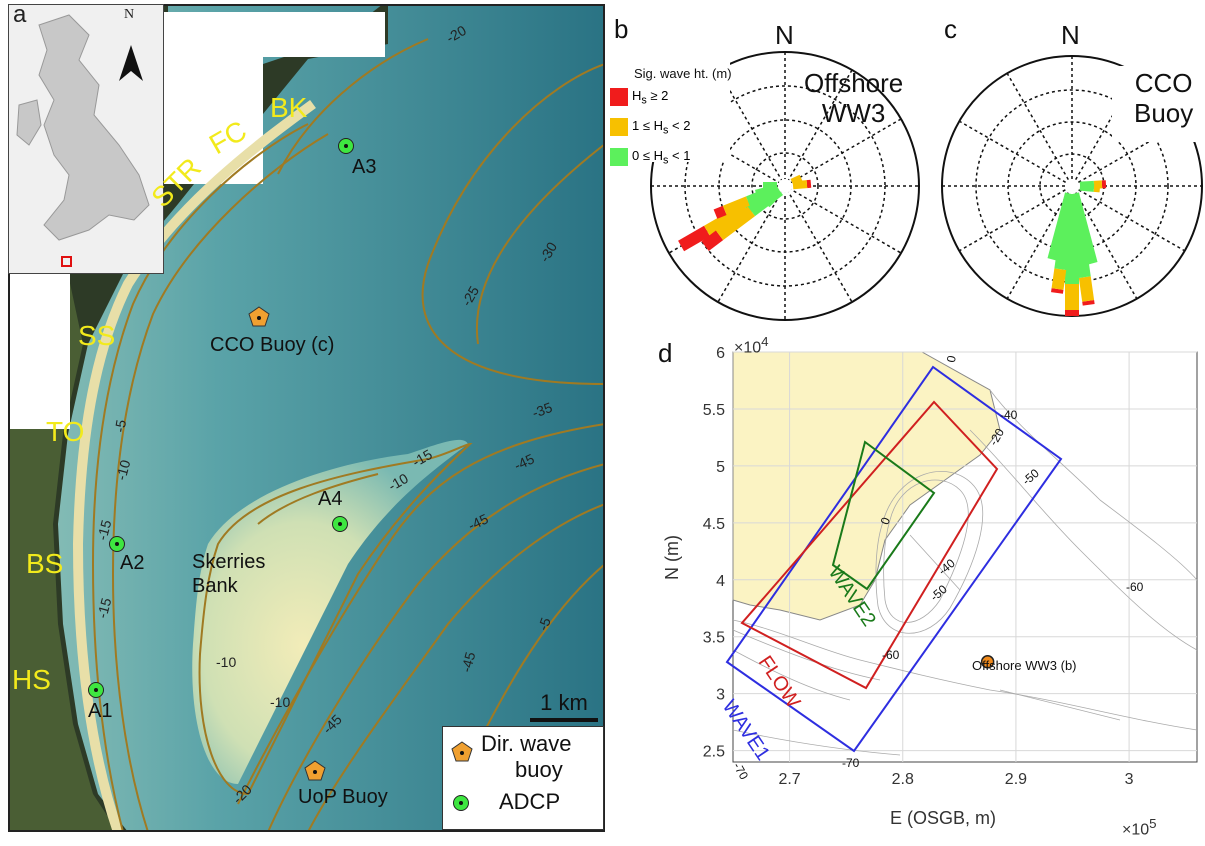 This screenshot has width=1205, height=846. Describe the element at coordinates (714, 410) in the screenshot. I see `y-tick-label: 5.5` at that location.